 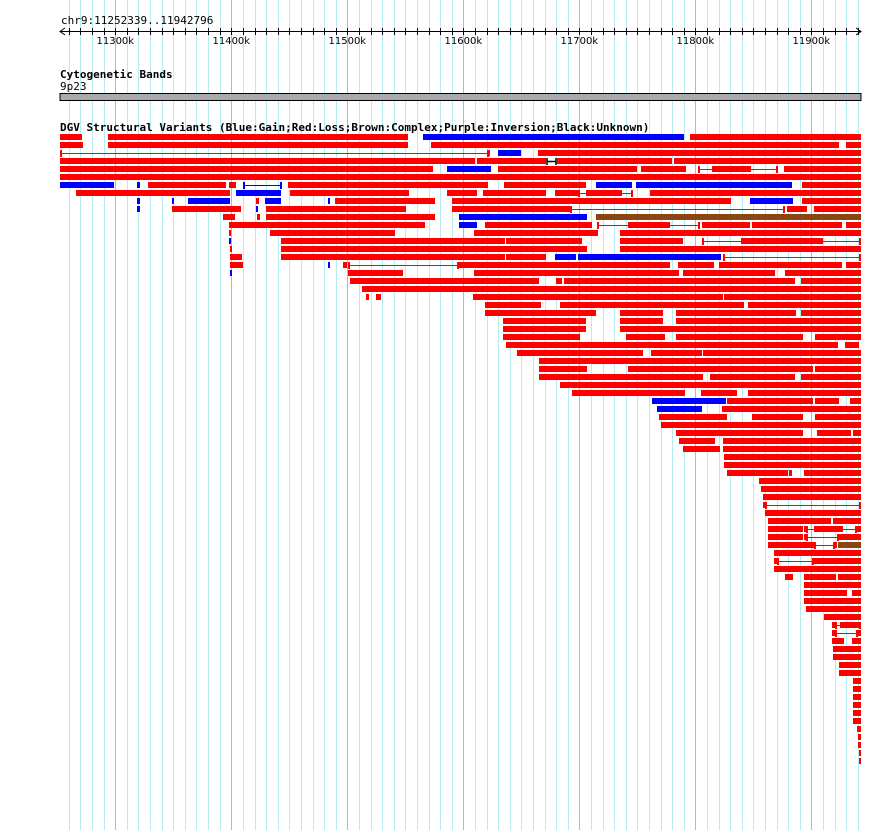 What do you see at coordinates (460, 97) in the screenshot?
I see `cyto-band-bar` at bounding box center [460, 97].